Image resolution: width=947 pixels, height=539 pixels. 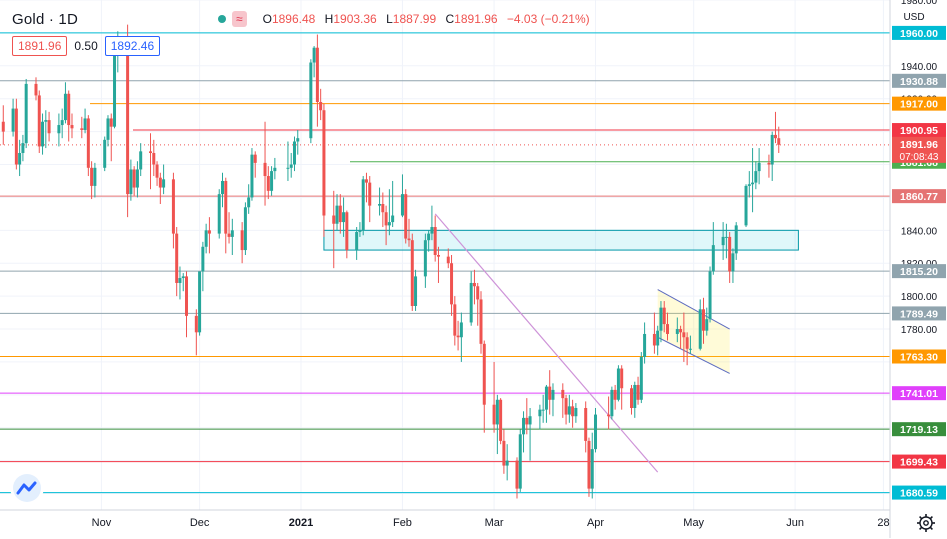 What do you see at coordinates (919, 67) in the screenshot?
I see `price-tick-label: 1940.00` at bounding box center [919, 67].